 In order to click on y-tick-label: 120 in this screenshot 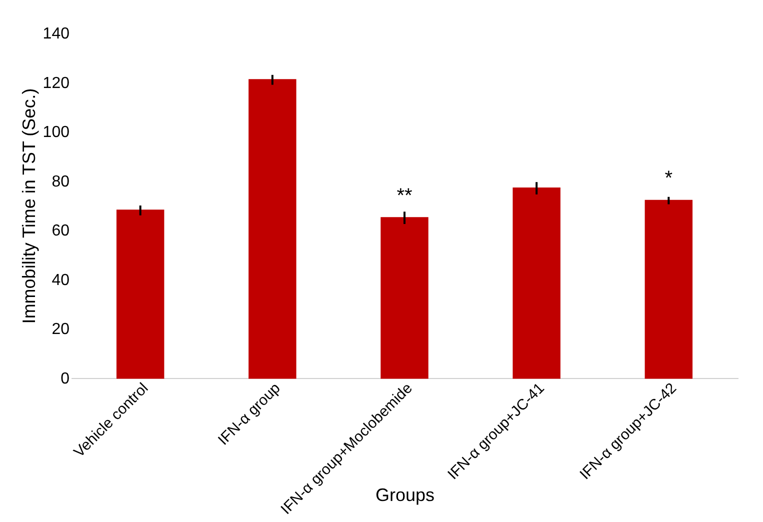, I will do `click(56, 83)`.